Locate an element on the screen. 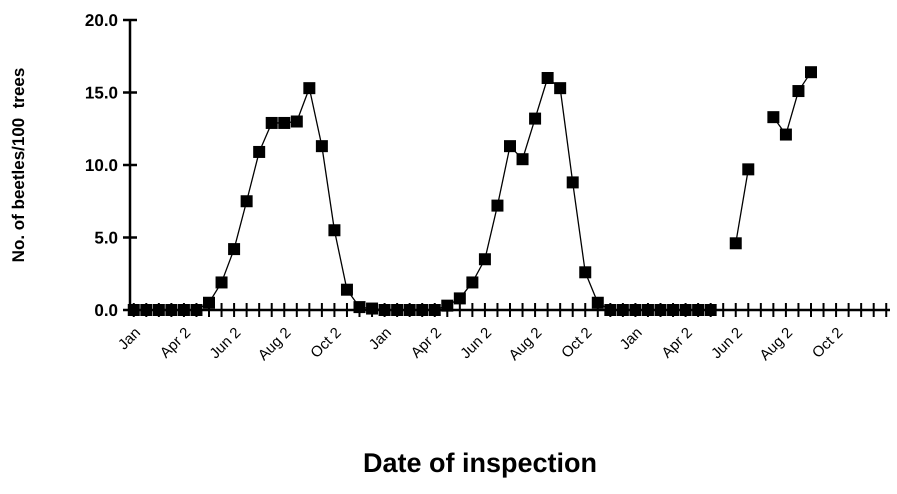 Image resolution: width=897 pixels, height=494 pixels. x-axis-title: Date of inspection is located at coordinates (480, 463).